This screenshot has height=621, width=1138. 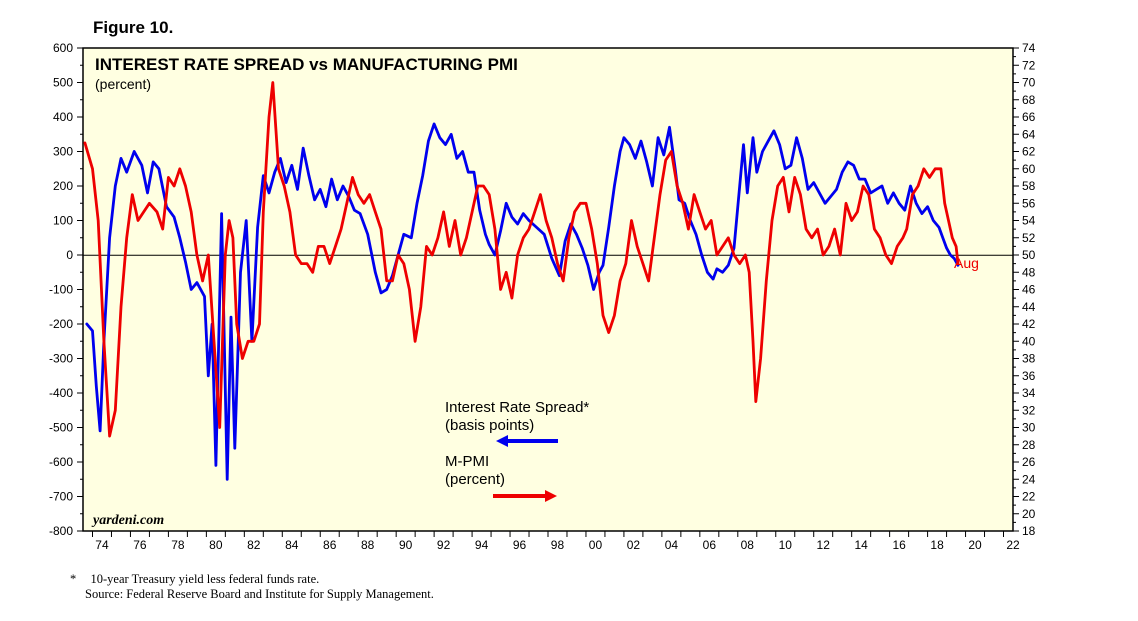 What do you see at coordinates (368, 545) in the screenshot?
I see `x-axis-tick-label: 88` at bounding box center [368, 545].